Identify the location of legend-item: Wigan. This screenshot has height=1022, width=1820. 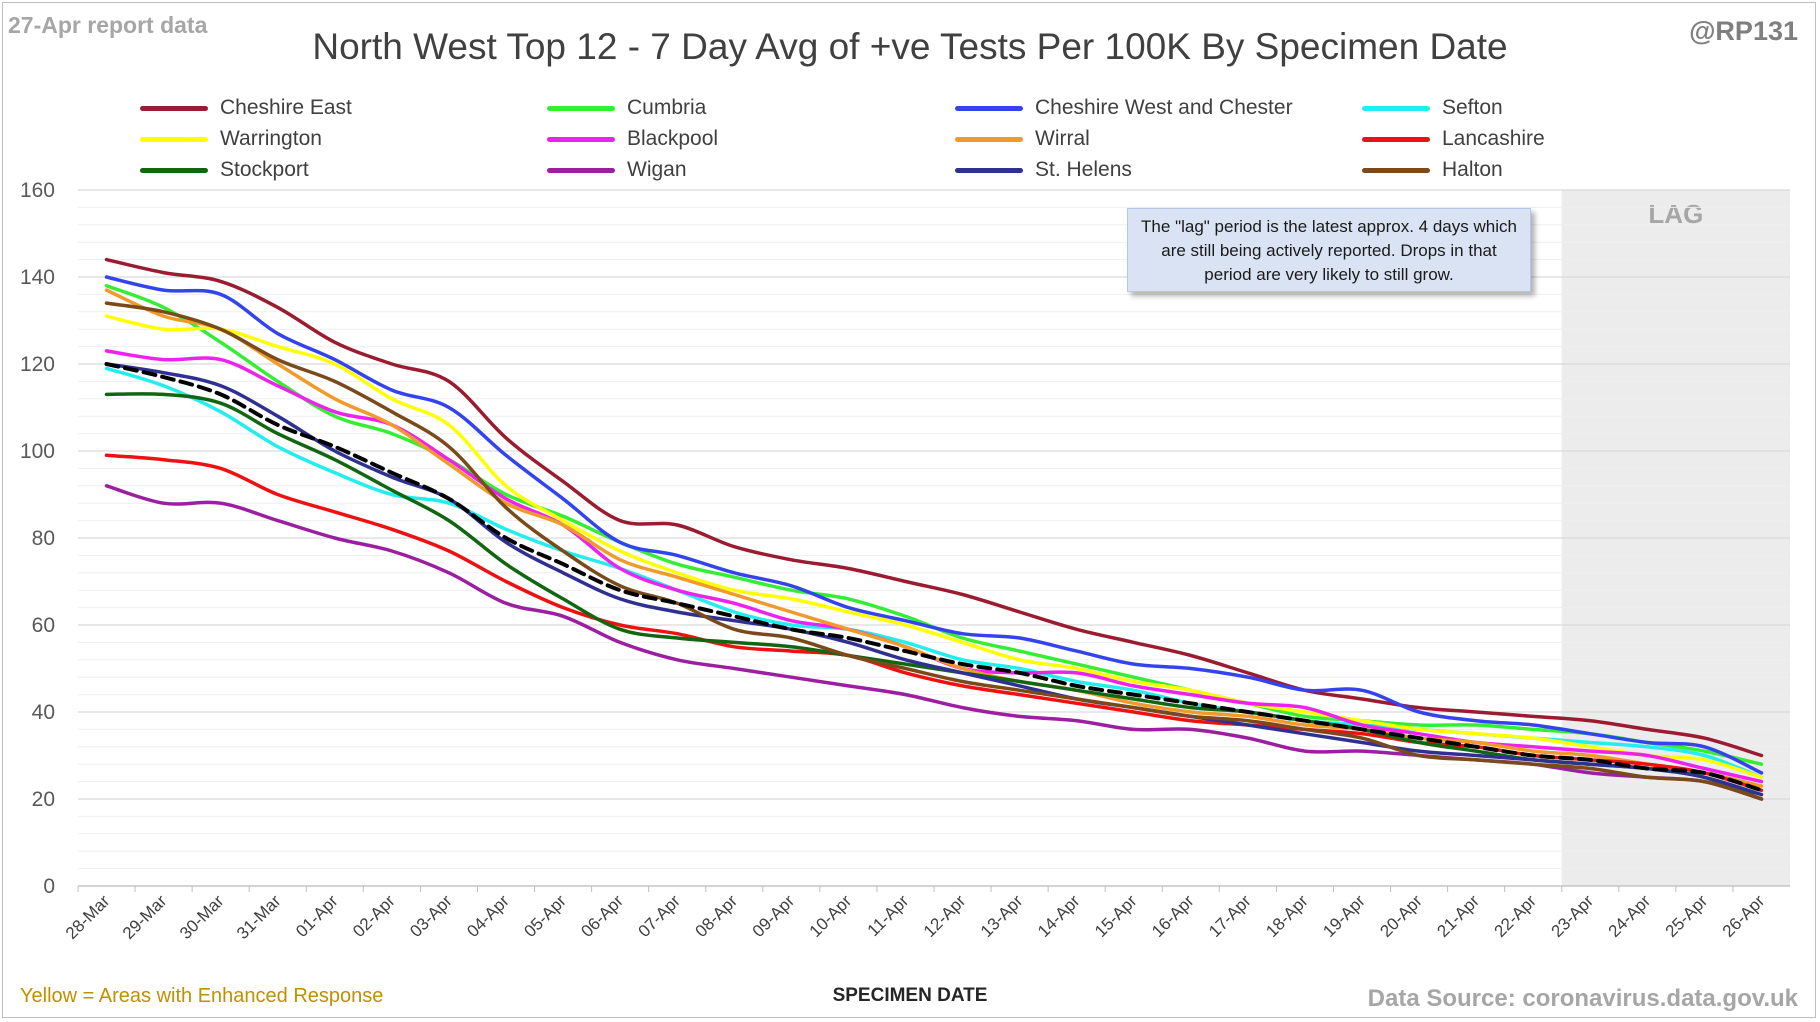
(617, 170).